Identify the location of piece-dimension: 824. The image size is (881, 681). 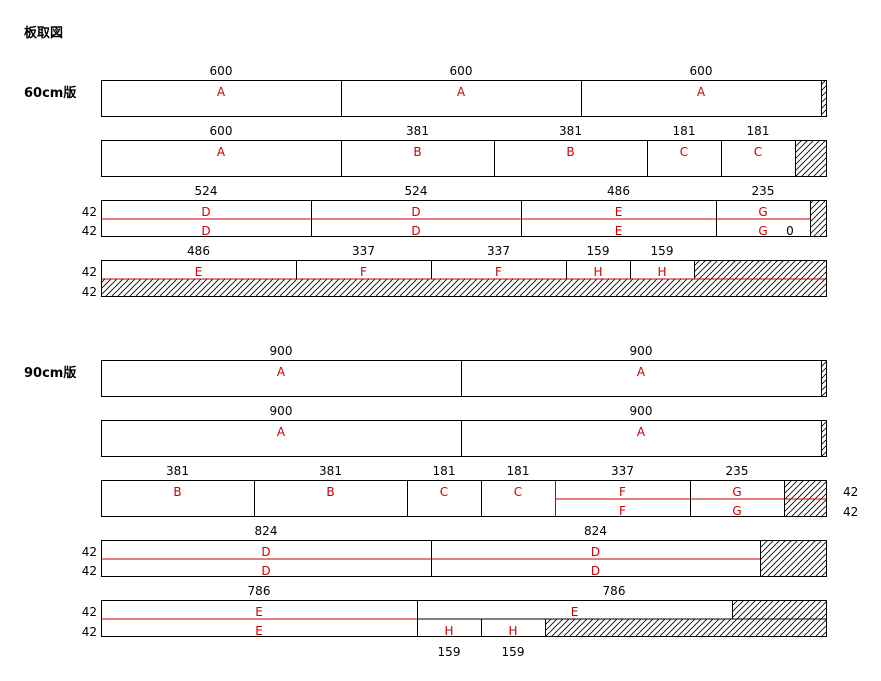
(266, 531).